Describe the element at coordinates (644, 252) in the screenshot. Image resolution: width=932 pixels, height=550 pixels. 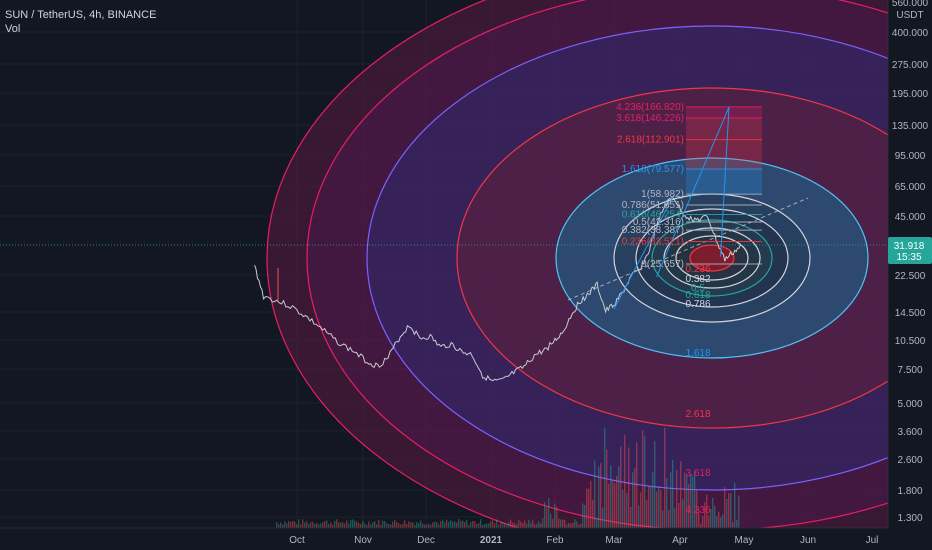
I see `fib-extension-base` at that location.